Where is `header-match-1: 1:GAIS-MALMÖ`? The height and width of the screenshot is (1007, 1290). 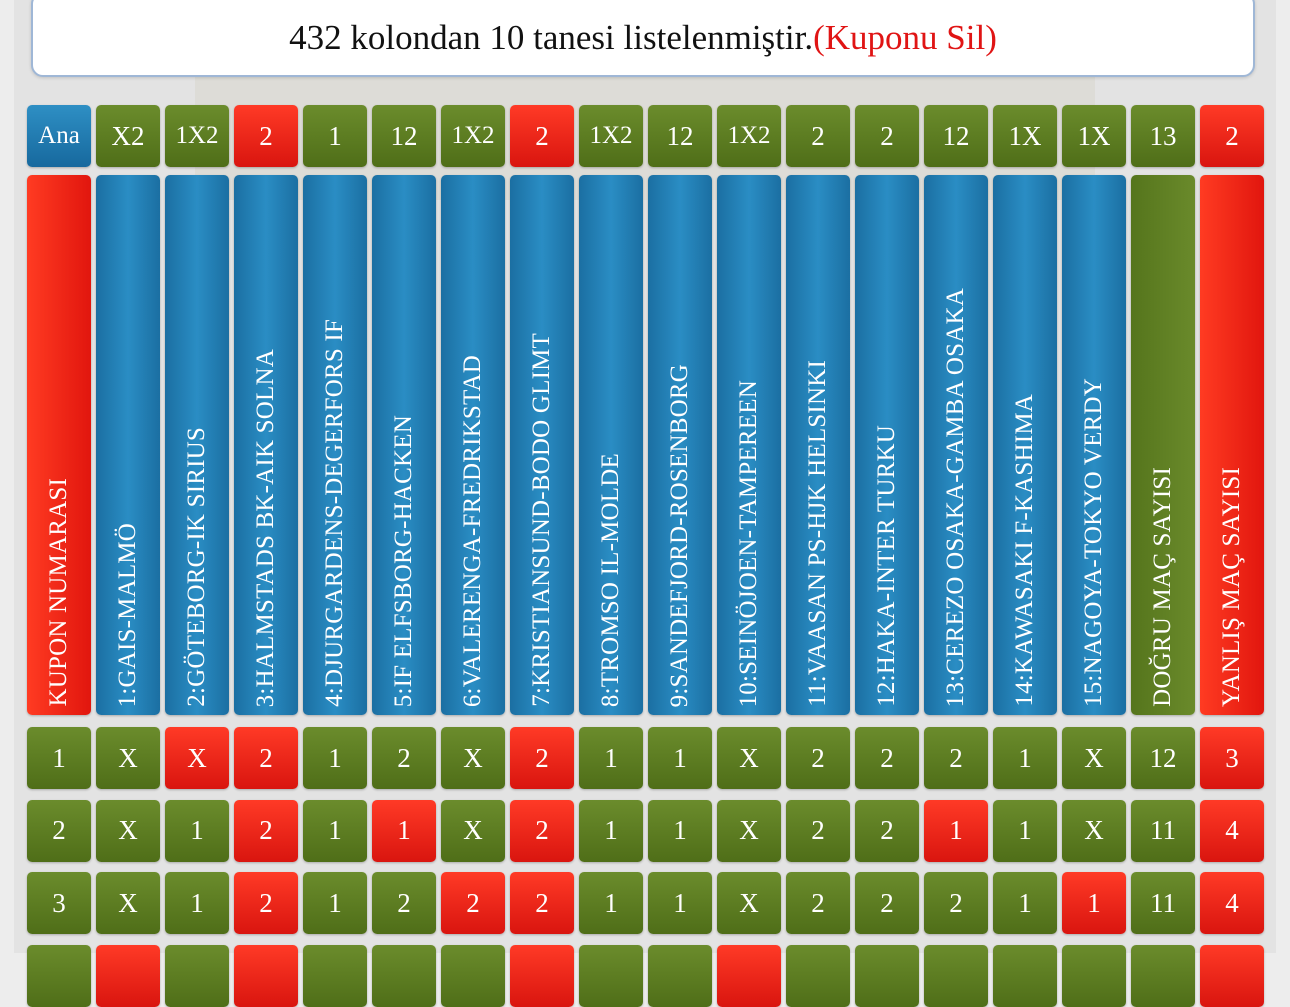 header-match-1: 1:GAIS-MALMÖ is located at coordinates (128, 445).